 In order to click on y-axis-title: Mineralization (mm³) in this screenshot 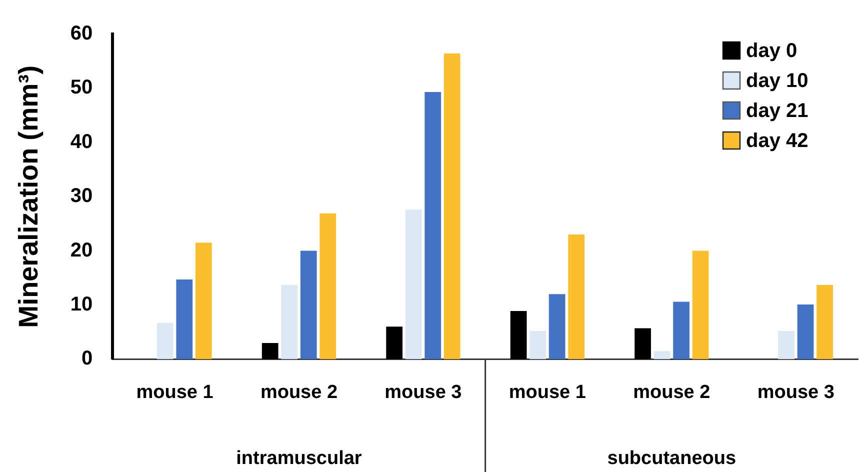, I will do `click(29, 196)`.